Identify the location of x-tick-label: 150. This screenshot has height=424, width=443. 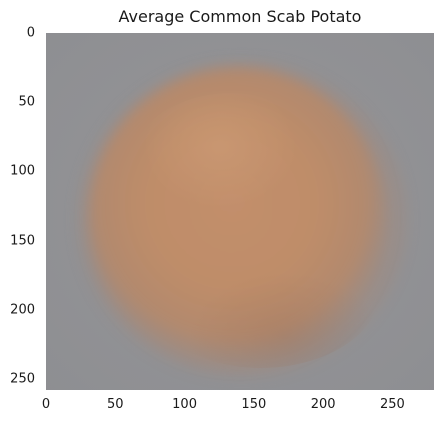
(254, 404).